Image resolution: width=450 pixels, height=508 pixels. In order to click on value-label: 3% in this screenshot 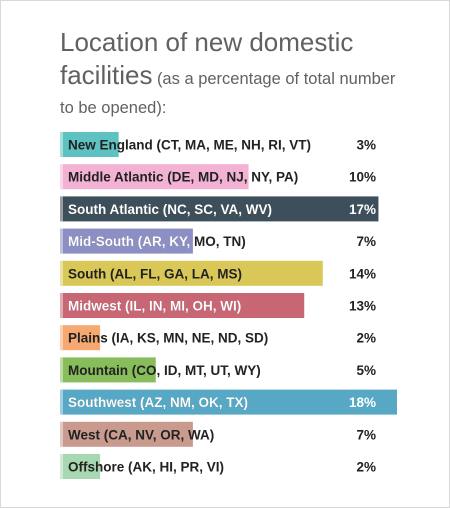, I will do `click(366, 145)`.